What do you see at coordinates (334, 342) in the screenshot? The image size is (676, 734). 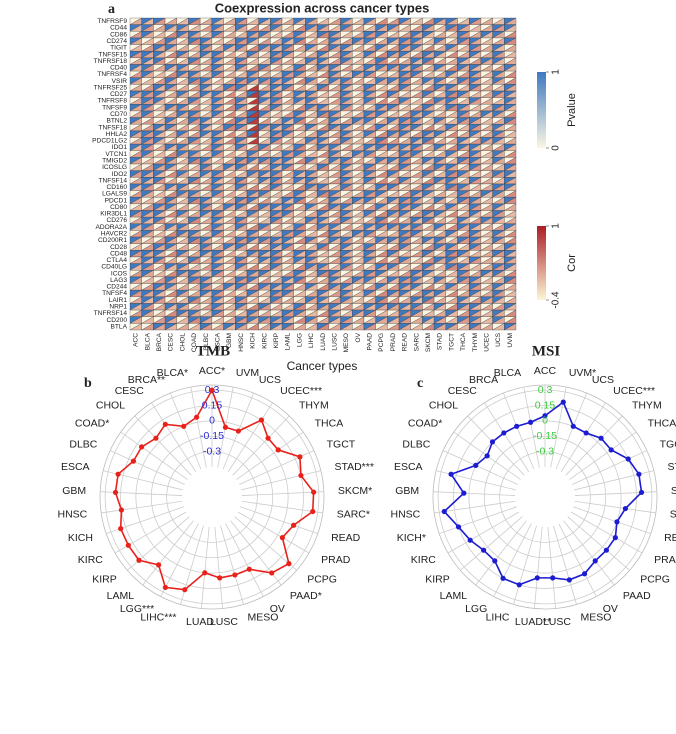 I see `x-tick-label: LUSC` at bounding box center [334, 342].